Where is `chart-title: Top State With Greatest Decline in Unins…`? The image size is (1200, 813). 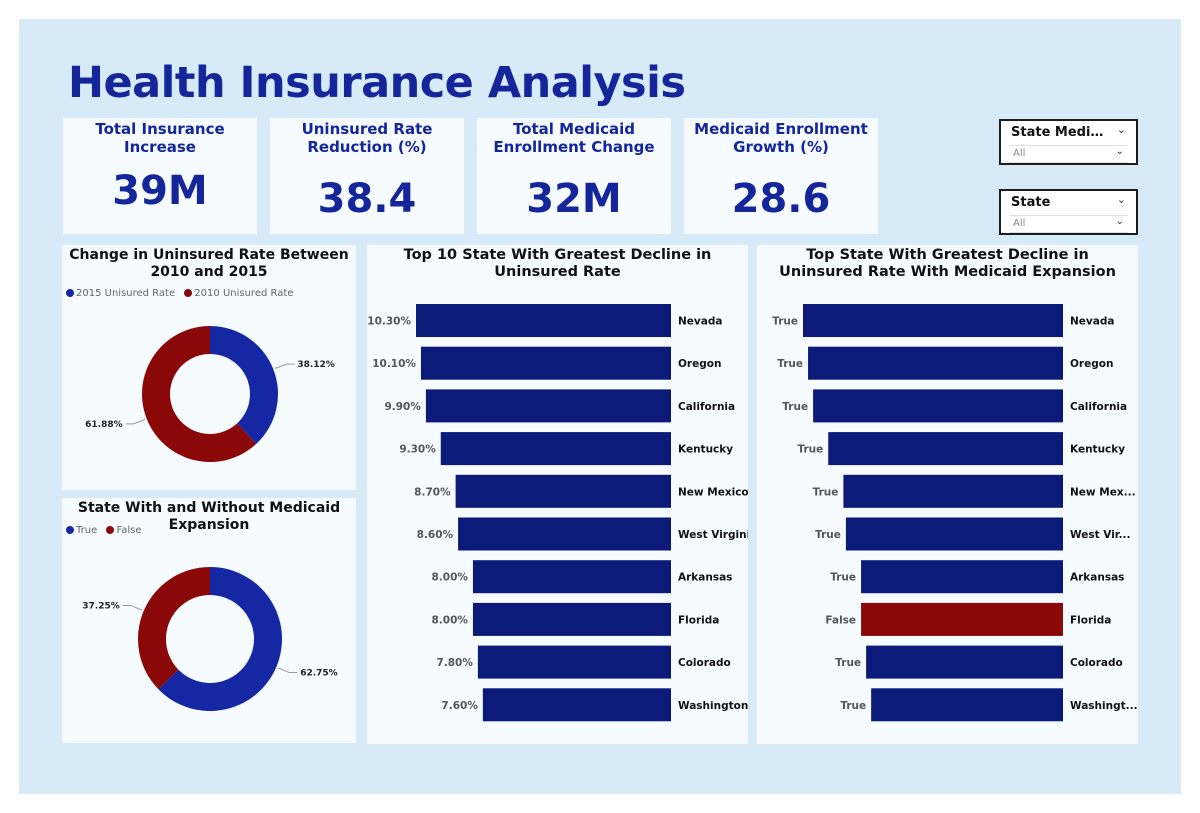 chart-title: Top State With Greatest Decline in Unins… is located at coordinates (947, 263).